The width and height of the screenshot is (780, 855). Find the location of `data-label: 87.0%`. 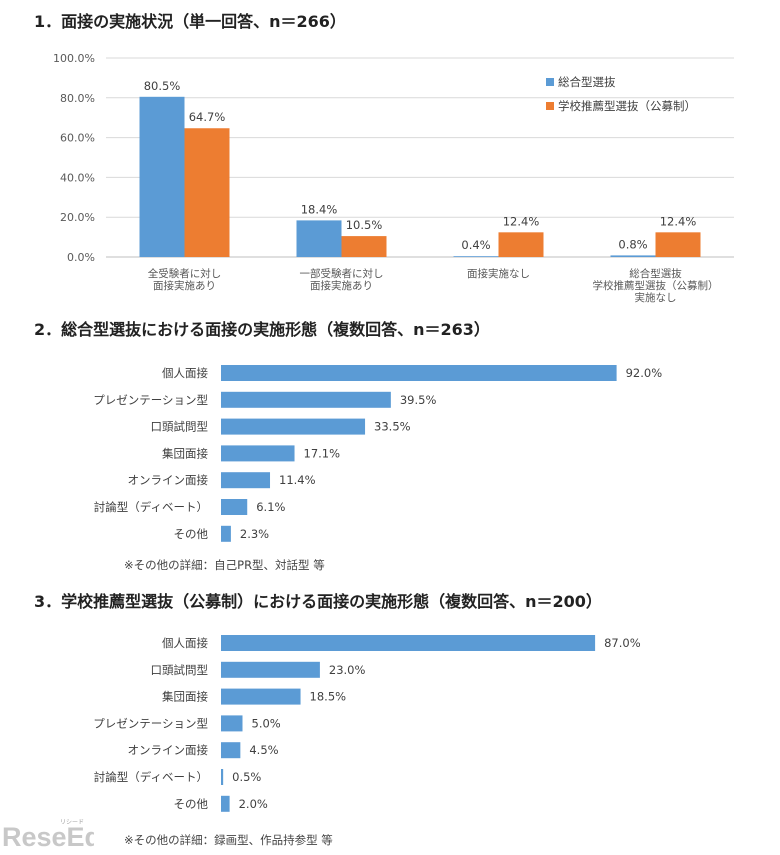

data-label: 87.0% is located at coordinates (622, 643).